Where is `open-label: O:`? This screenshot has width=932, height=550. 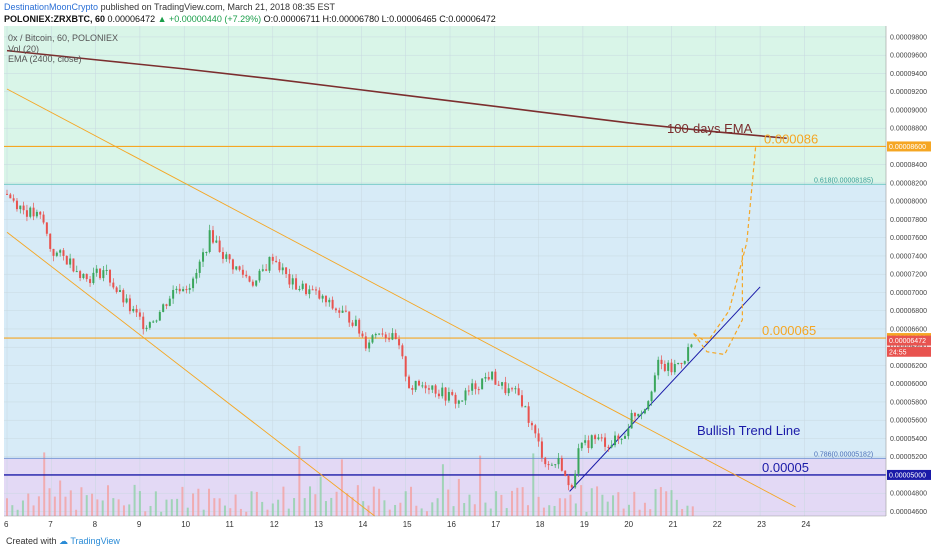
open-label: O: is located at coordinates (268, 19).